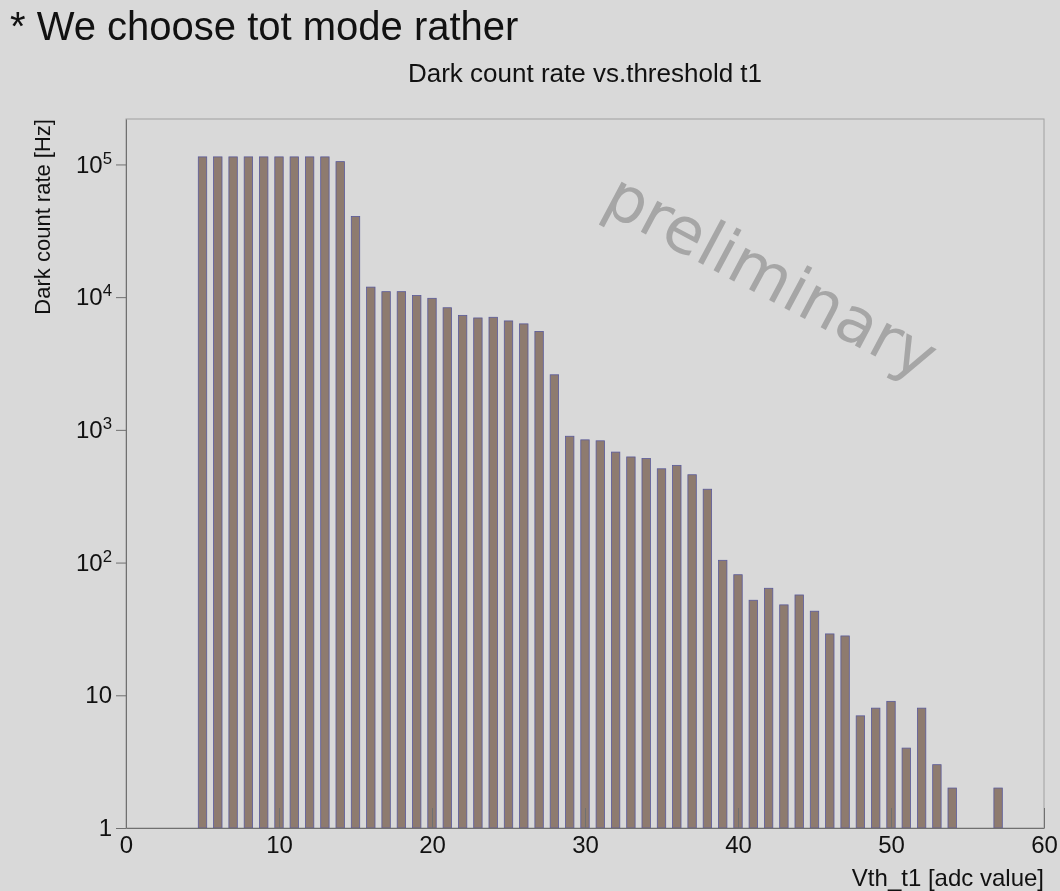  I want to click on x-tick-label: 20, so click(432, 845).